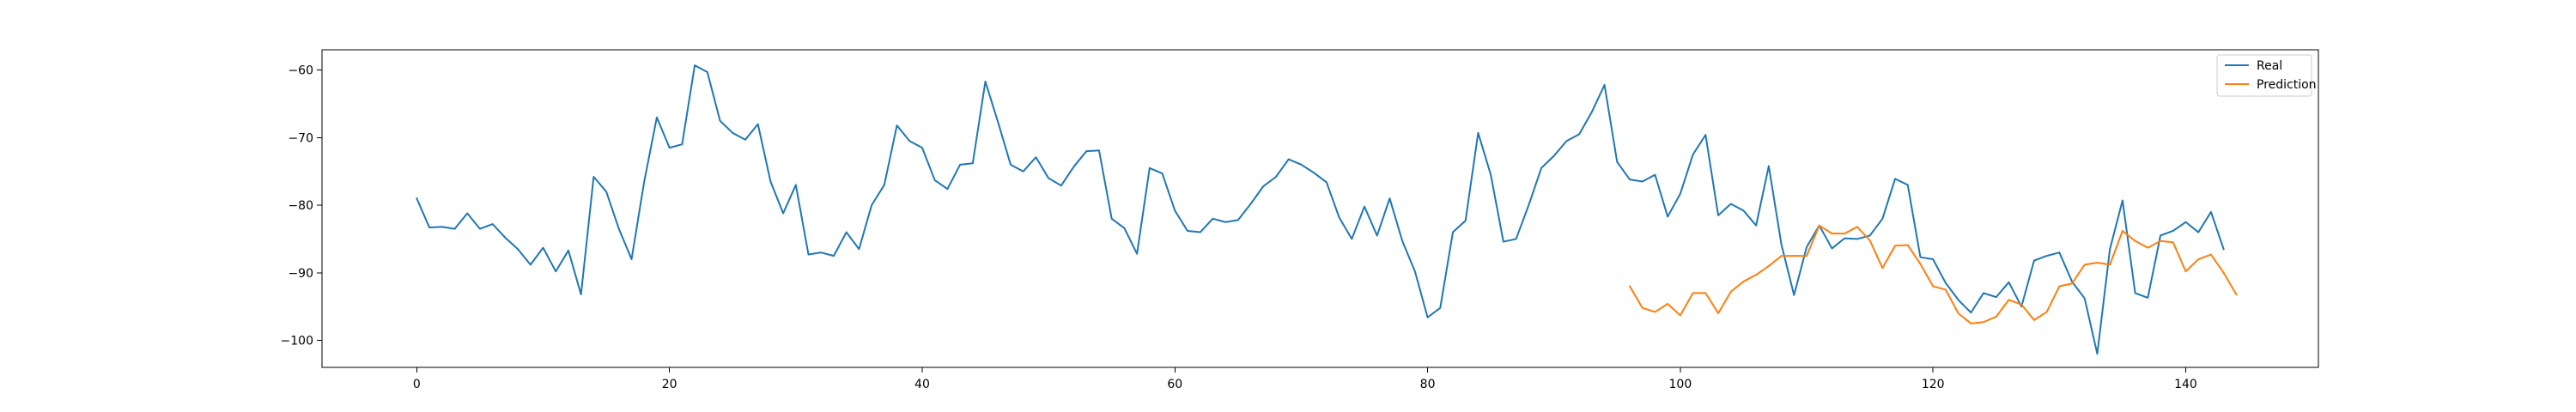 This screenshot has height=412, width=2576. I want to click on x-axis: 0 20 40 60 80 100 120 140, so click(1305, 379).